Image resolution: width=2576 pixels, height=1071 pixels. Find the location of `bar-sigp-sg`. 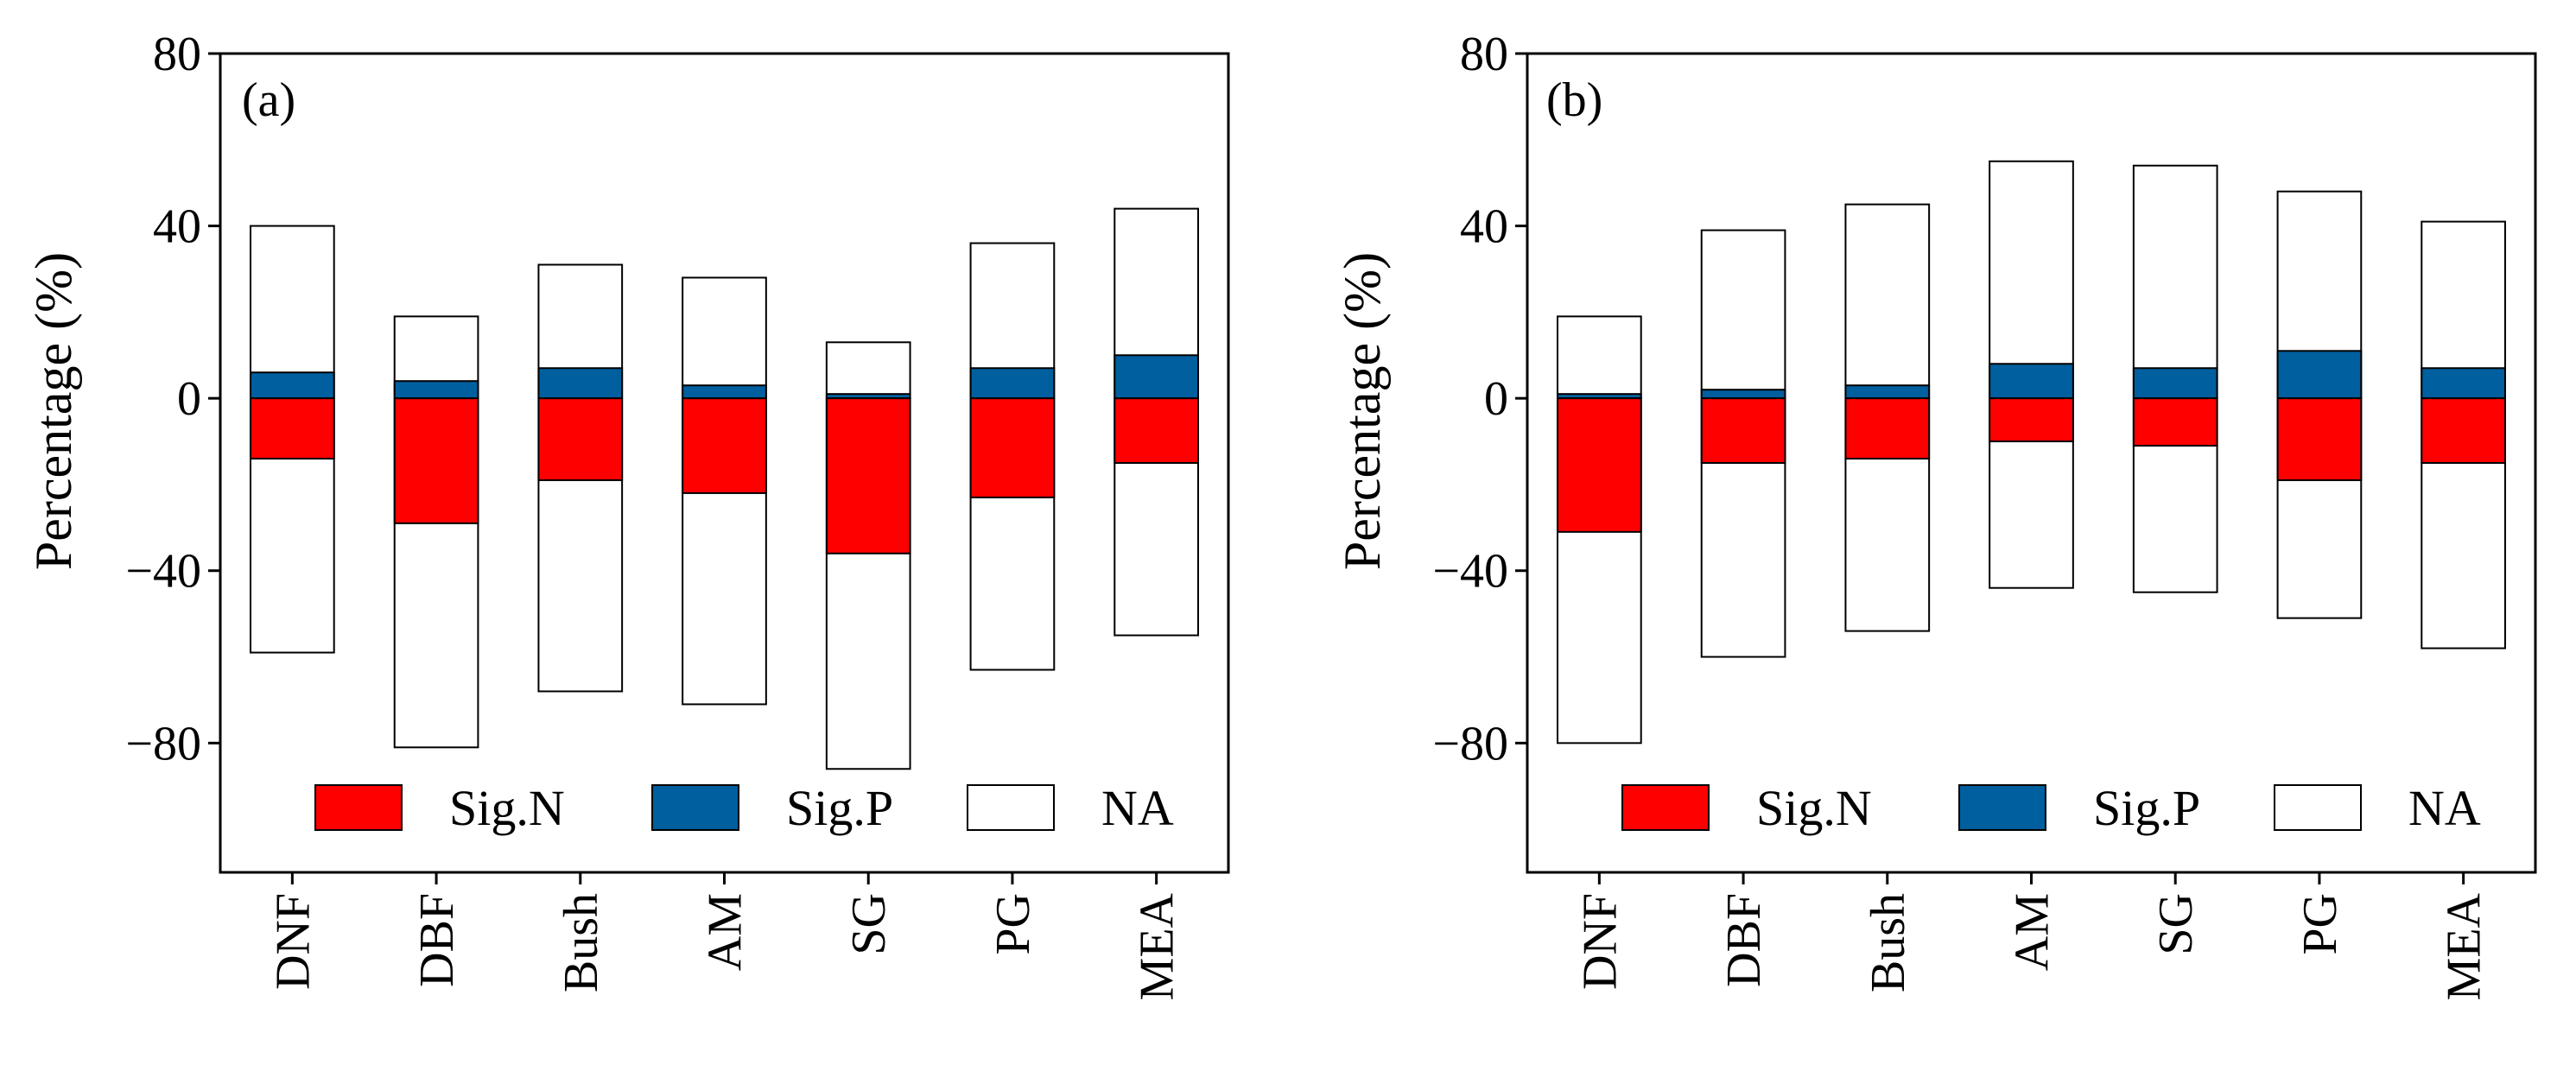

bar-sigp-sg is located at coordinates (2175, 384).